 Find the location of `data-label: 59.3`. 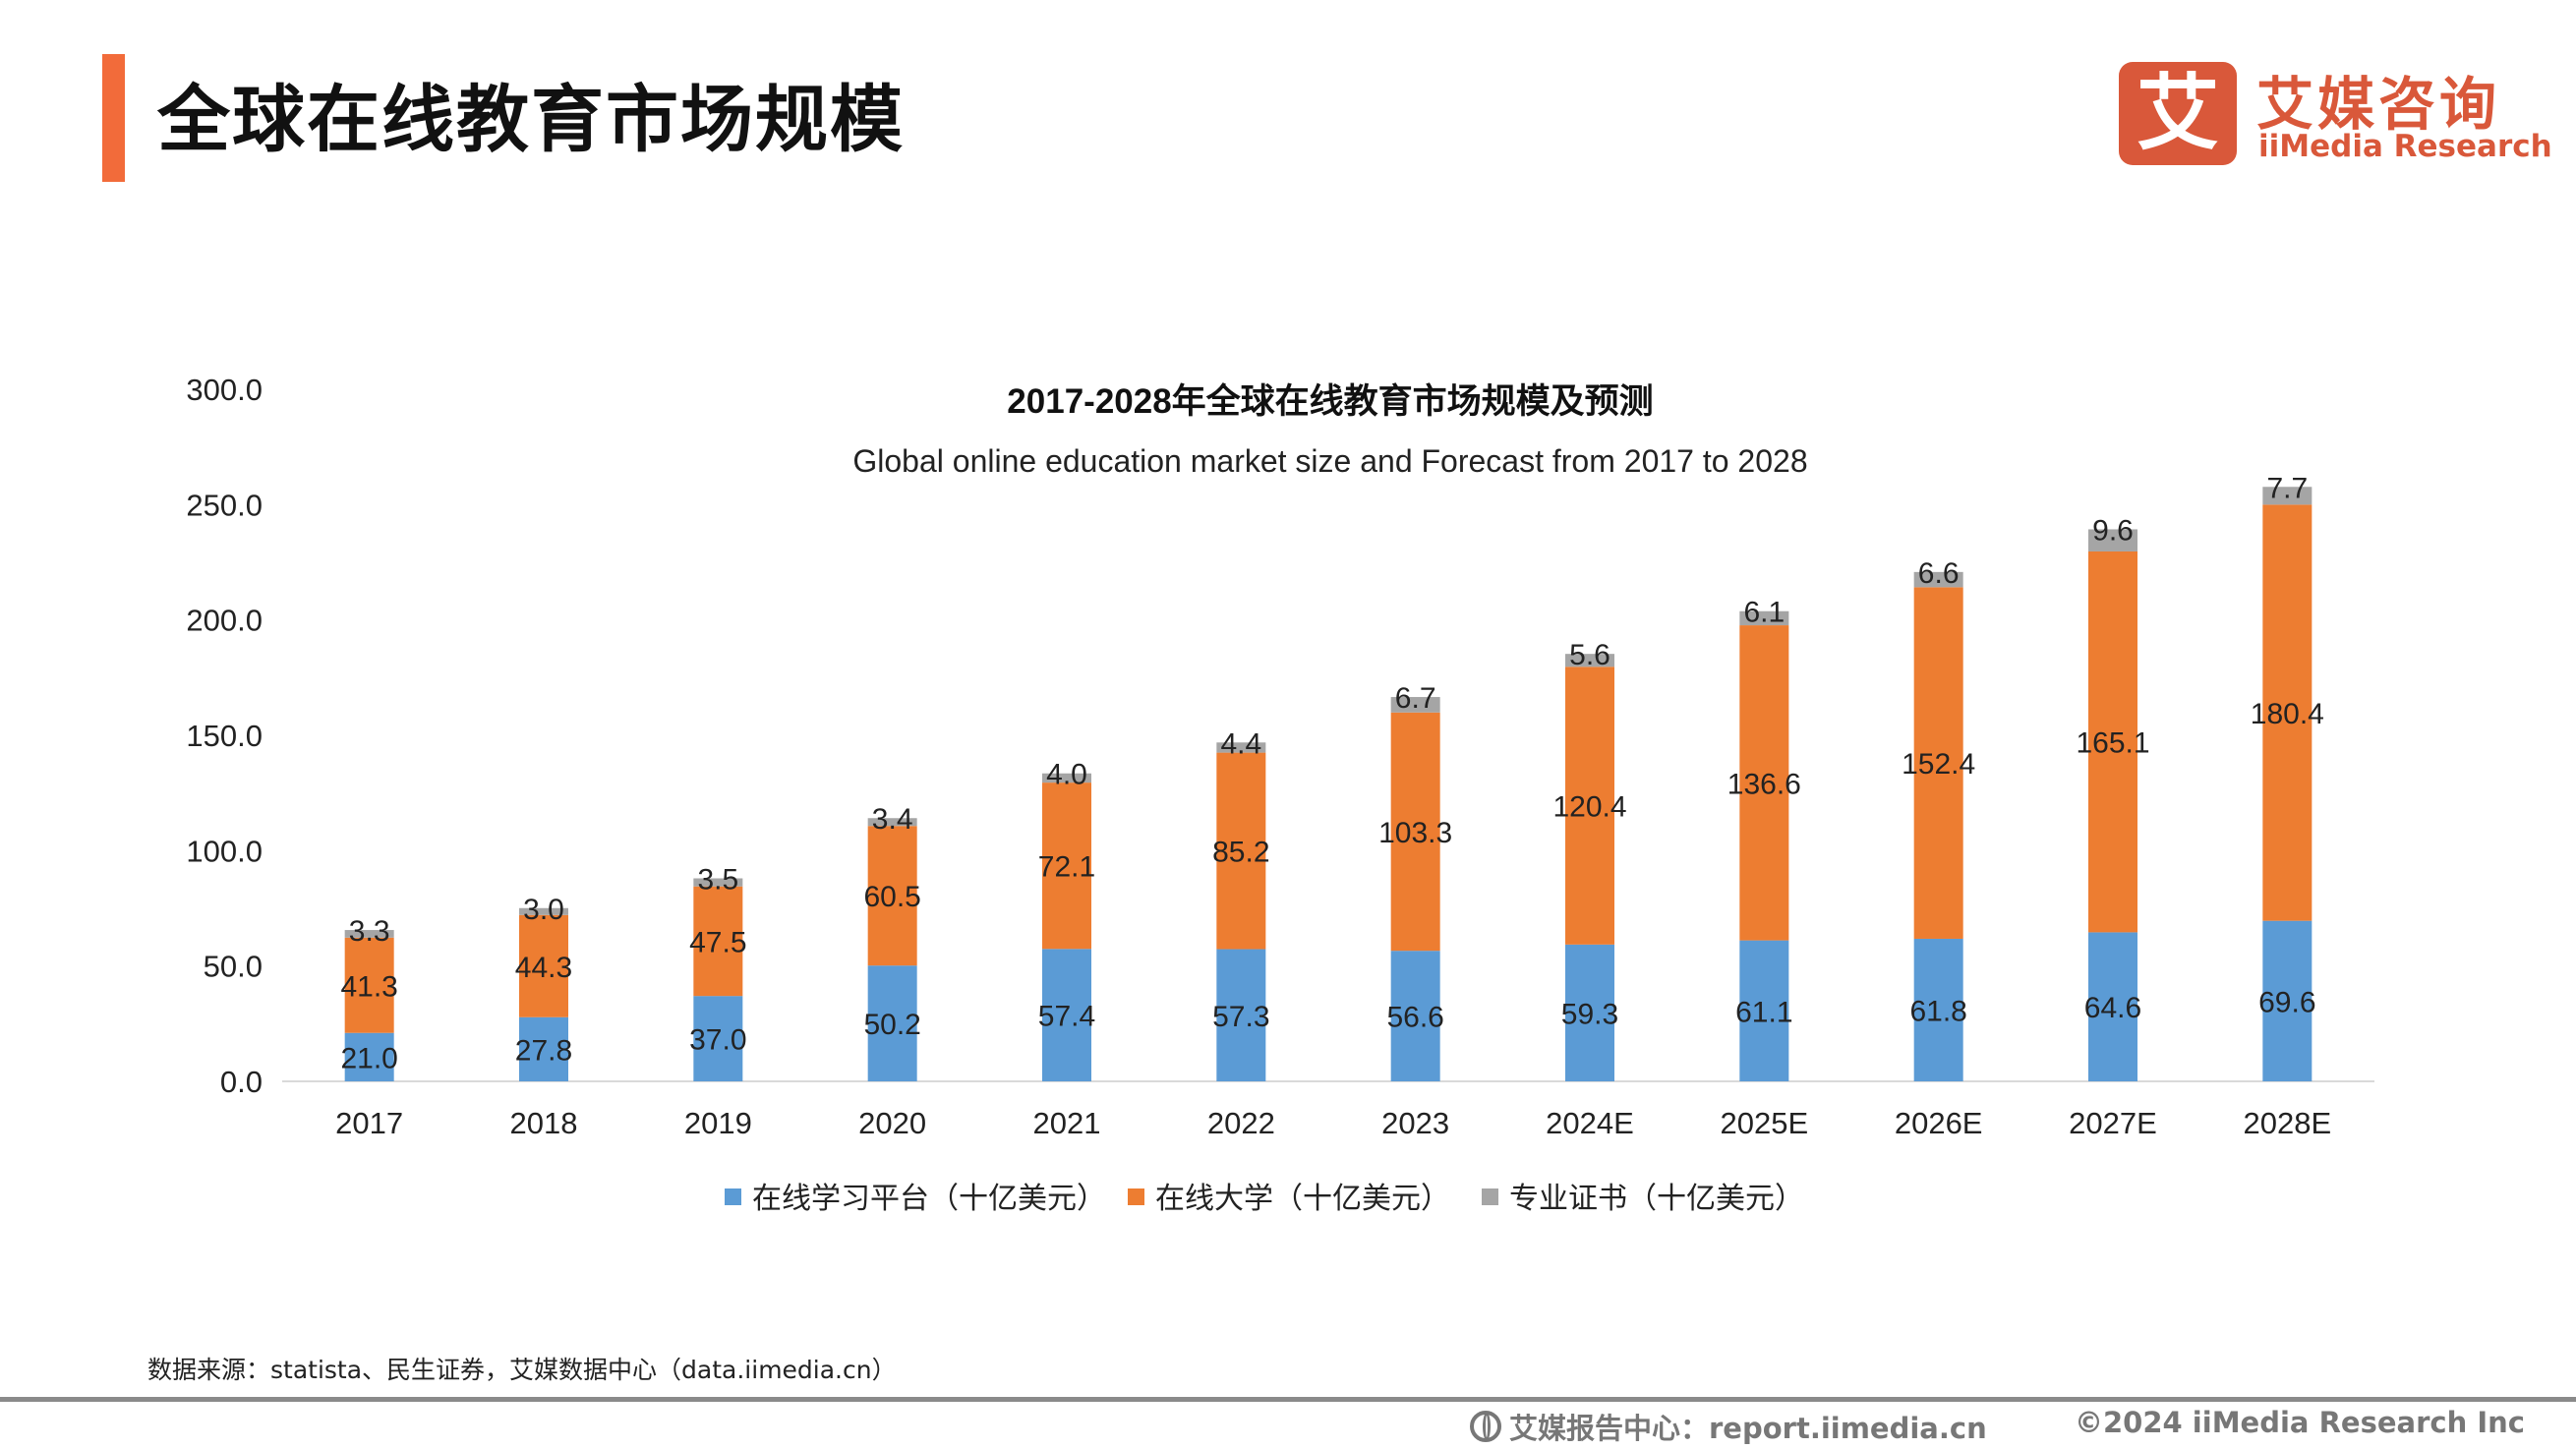

data-label: 59.3 is located at coordinates (1589, 1014).